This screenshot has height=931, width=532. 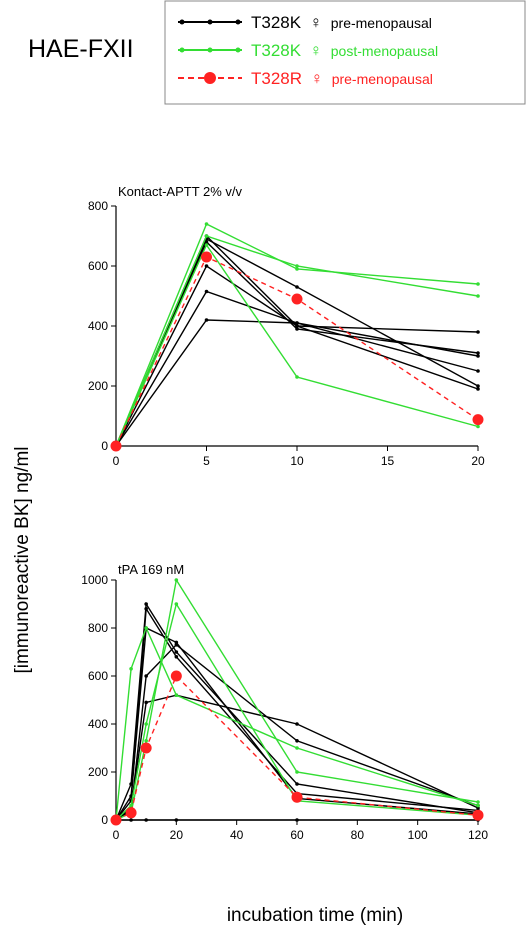 I want to click on legend-label: T328R ♀ pre-menopausal, so click(x=342, y=78).